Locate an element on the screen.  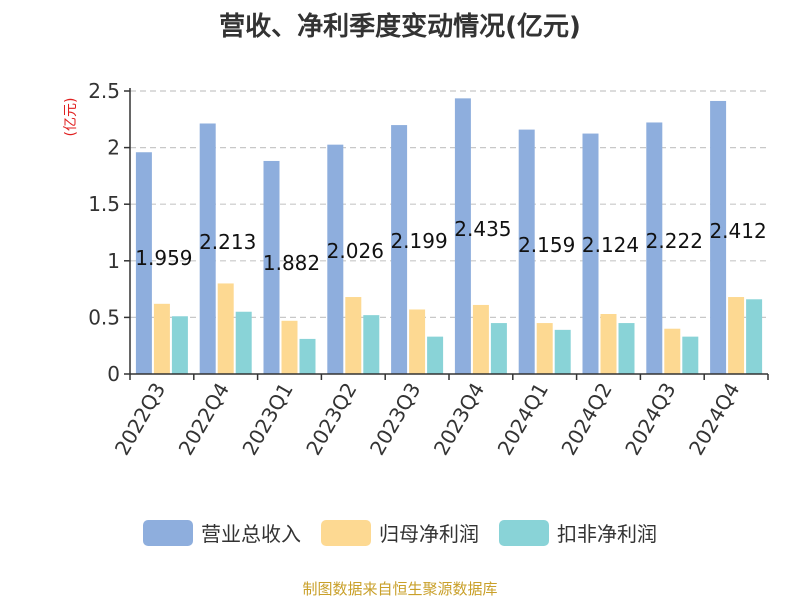
legend: 营业总收入 归母净利润 扣非净利润 is located at coordinates (400, 532).